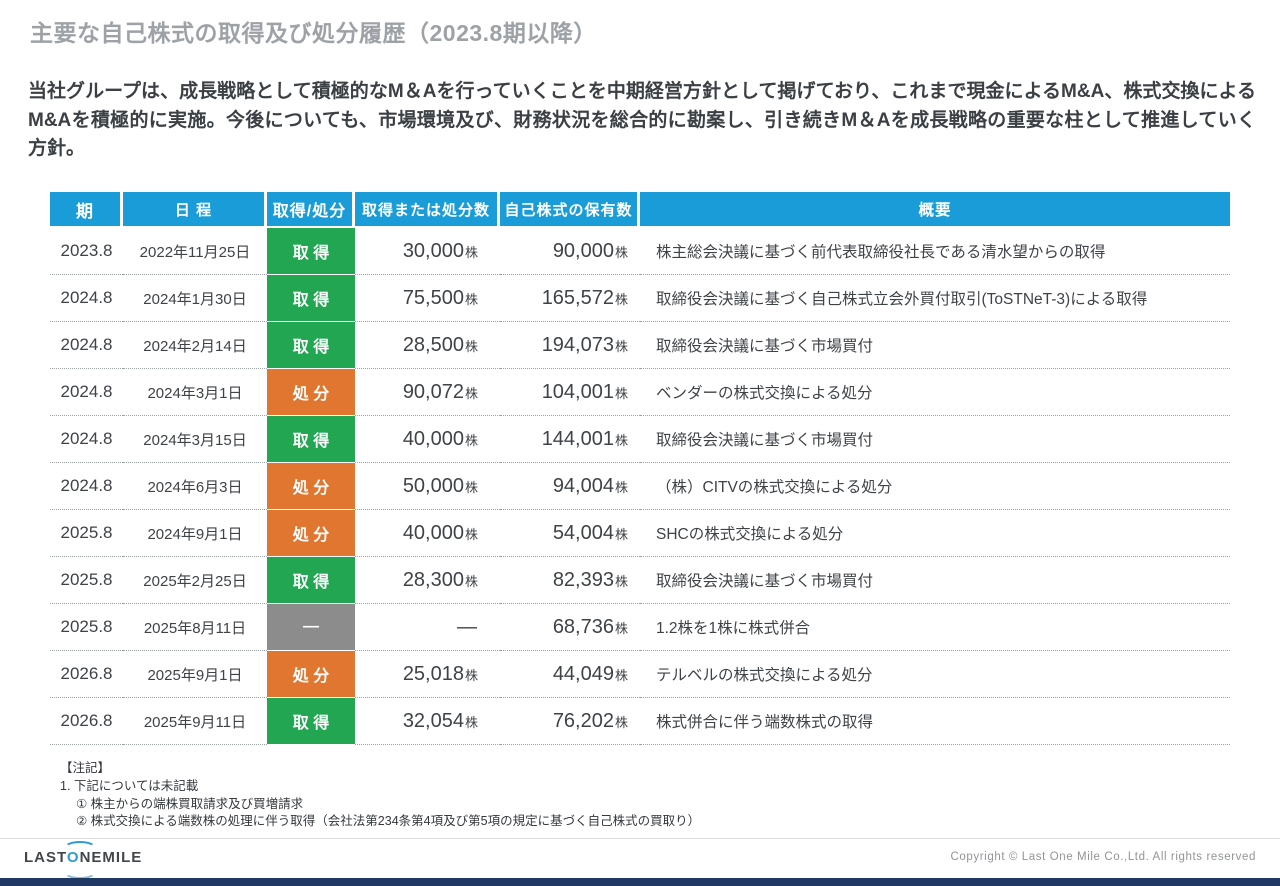 The image size is (1280, 886). Describe the element at coordinates (195, 486) in the screenshot. I see `date-cell: 2024年6月3日` at that location.